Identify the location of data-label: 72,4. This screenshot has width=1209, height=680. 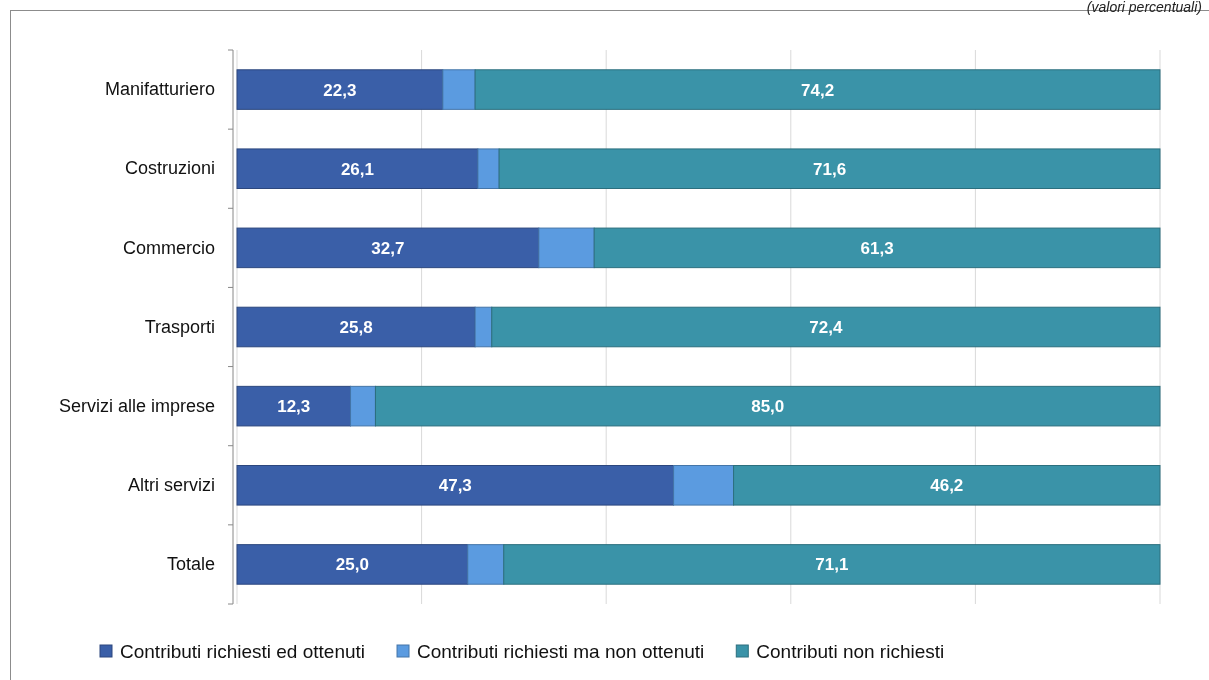
(826, 327).